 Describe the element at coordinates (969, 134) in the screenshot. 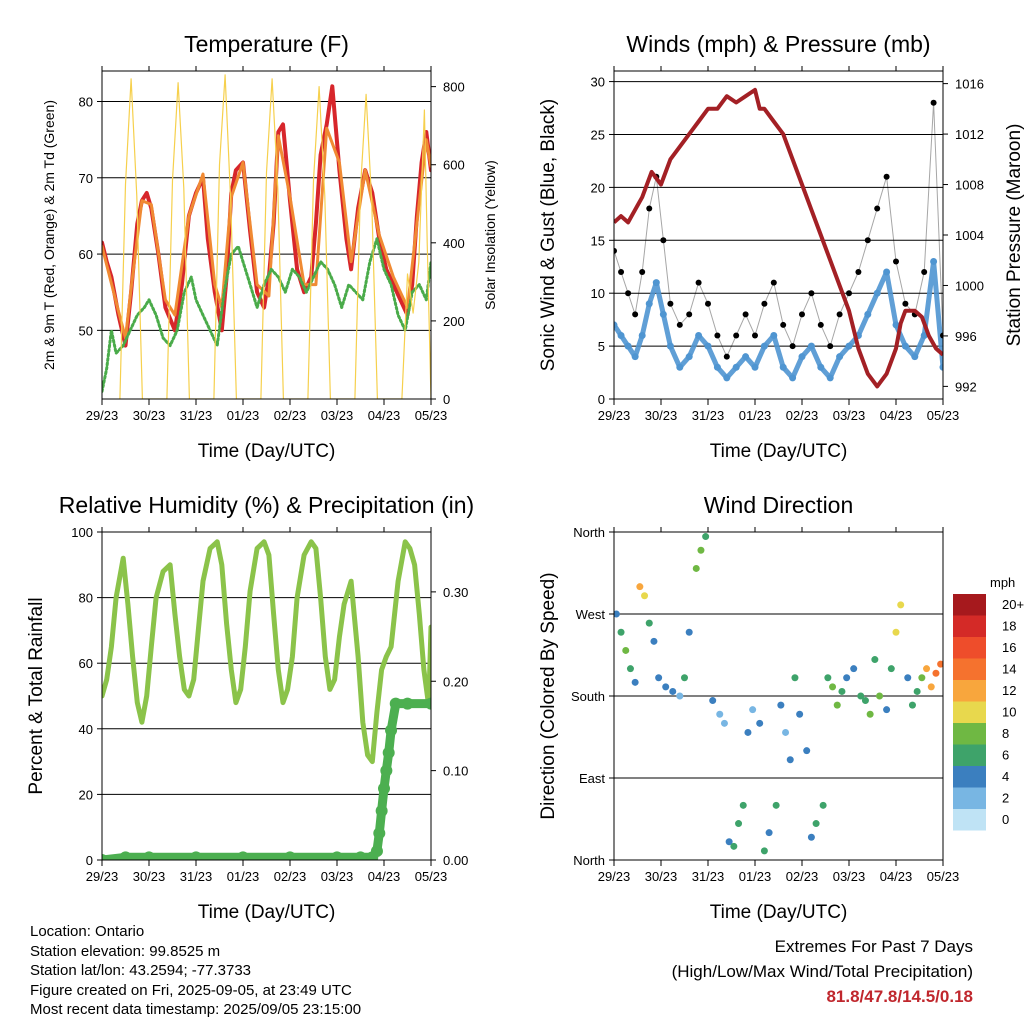

I see `y2-tick-label: 1012` at that location.